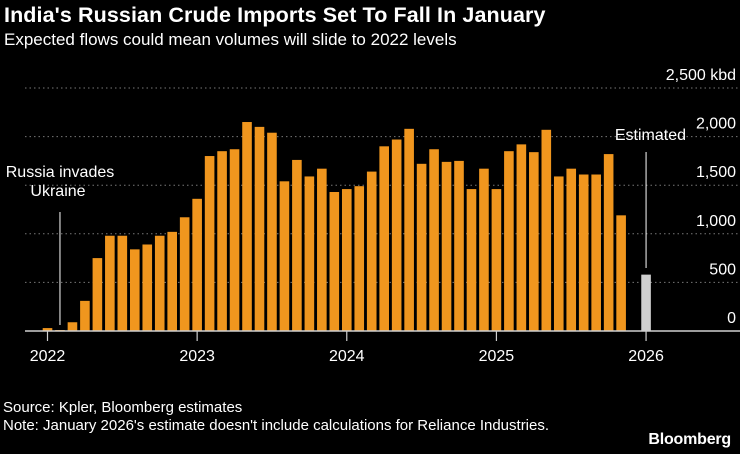 This screenshot has height=454, width=740. I want to click on estimated-bar, so click(646, 302).